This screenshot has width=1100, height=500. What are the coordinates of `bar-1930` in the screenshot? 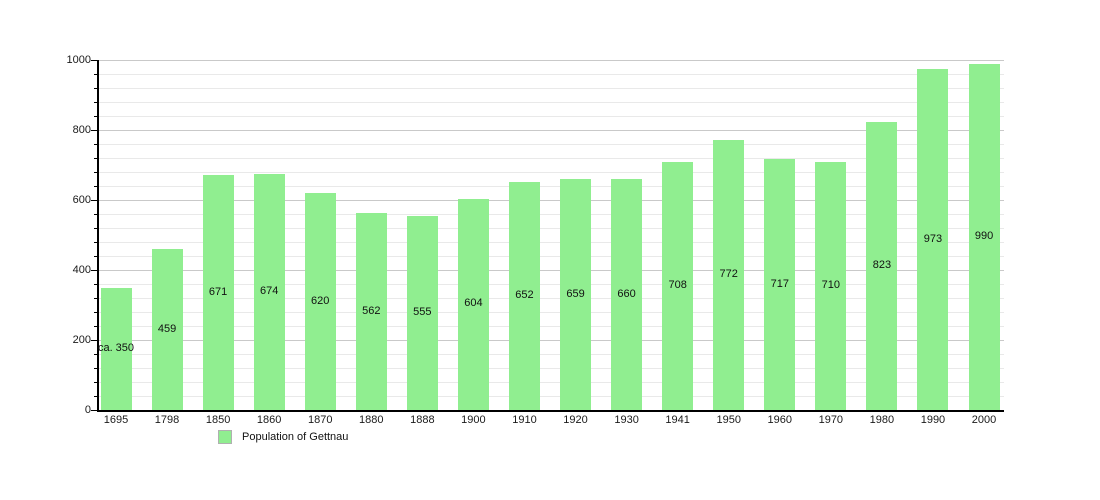 It's located at (627, 294).